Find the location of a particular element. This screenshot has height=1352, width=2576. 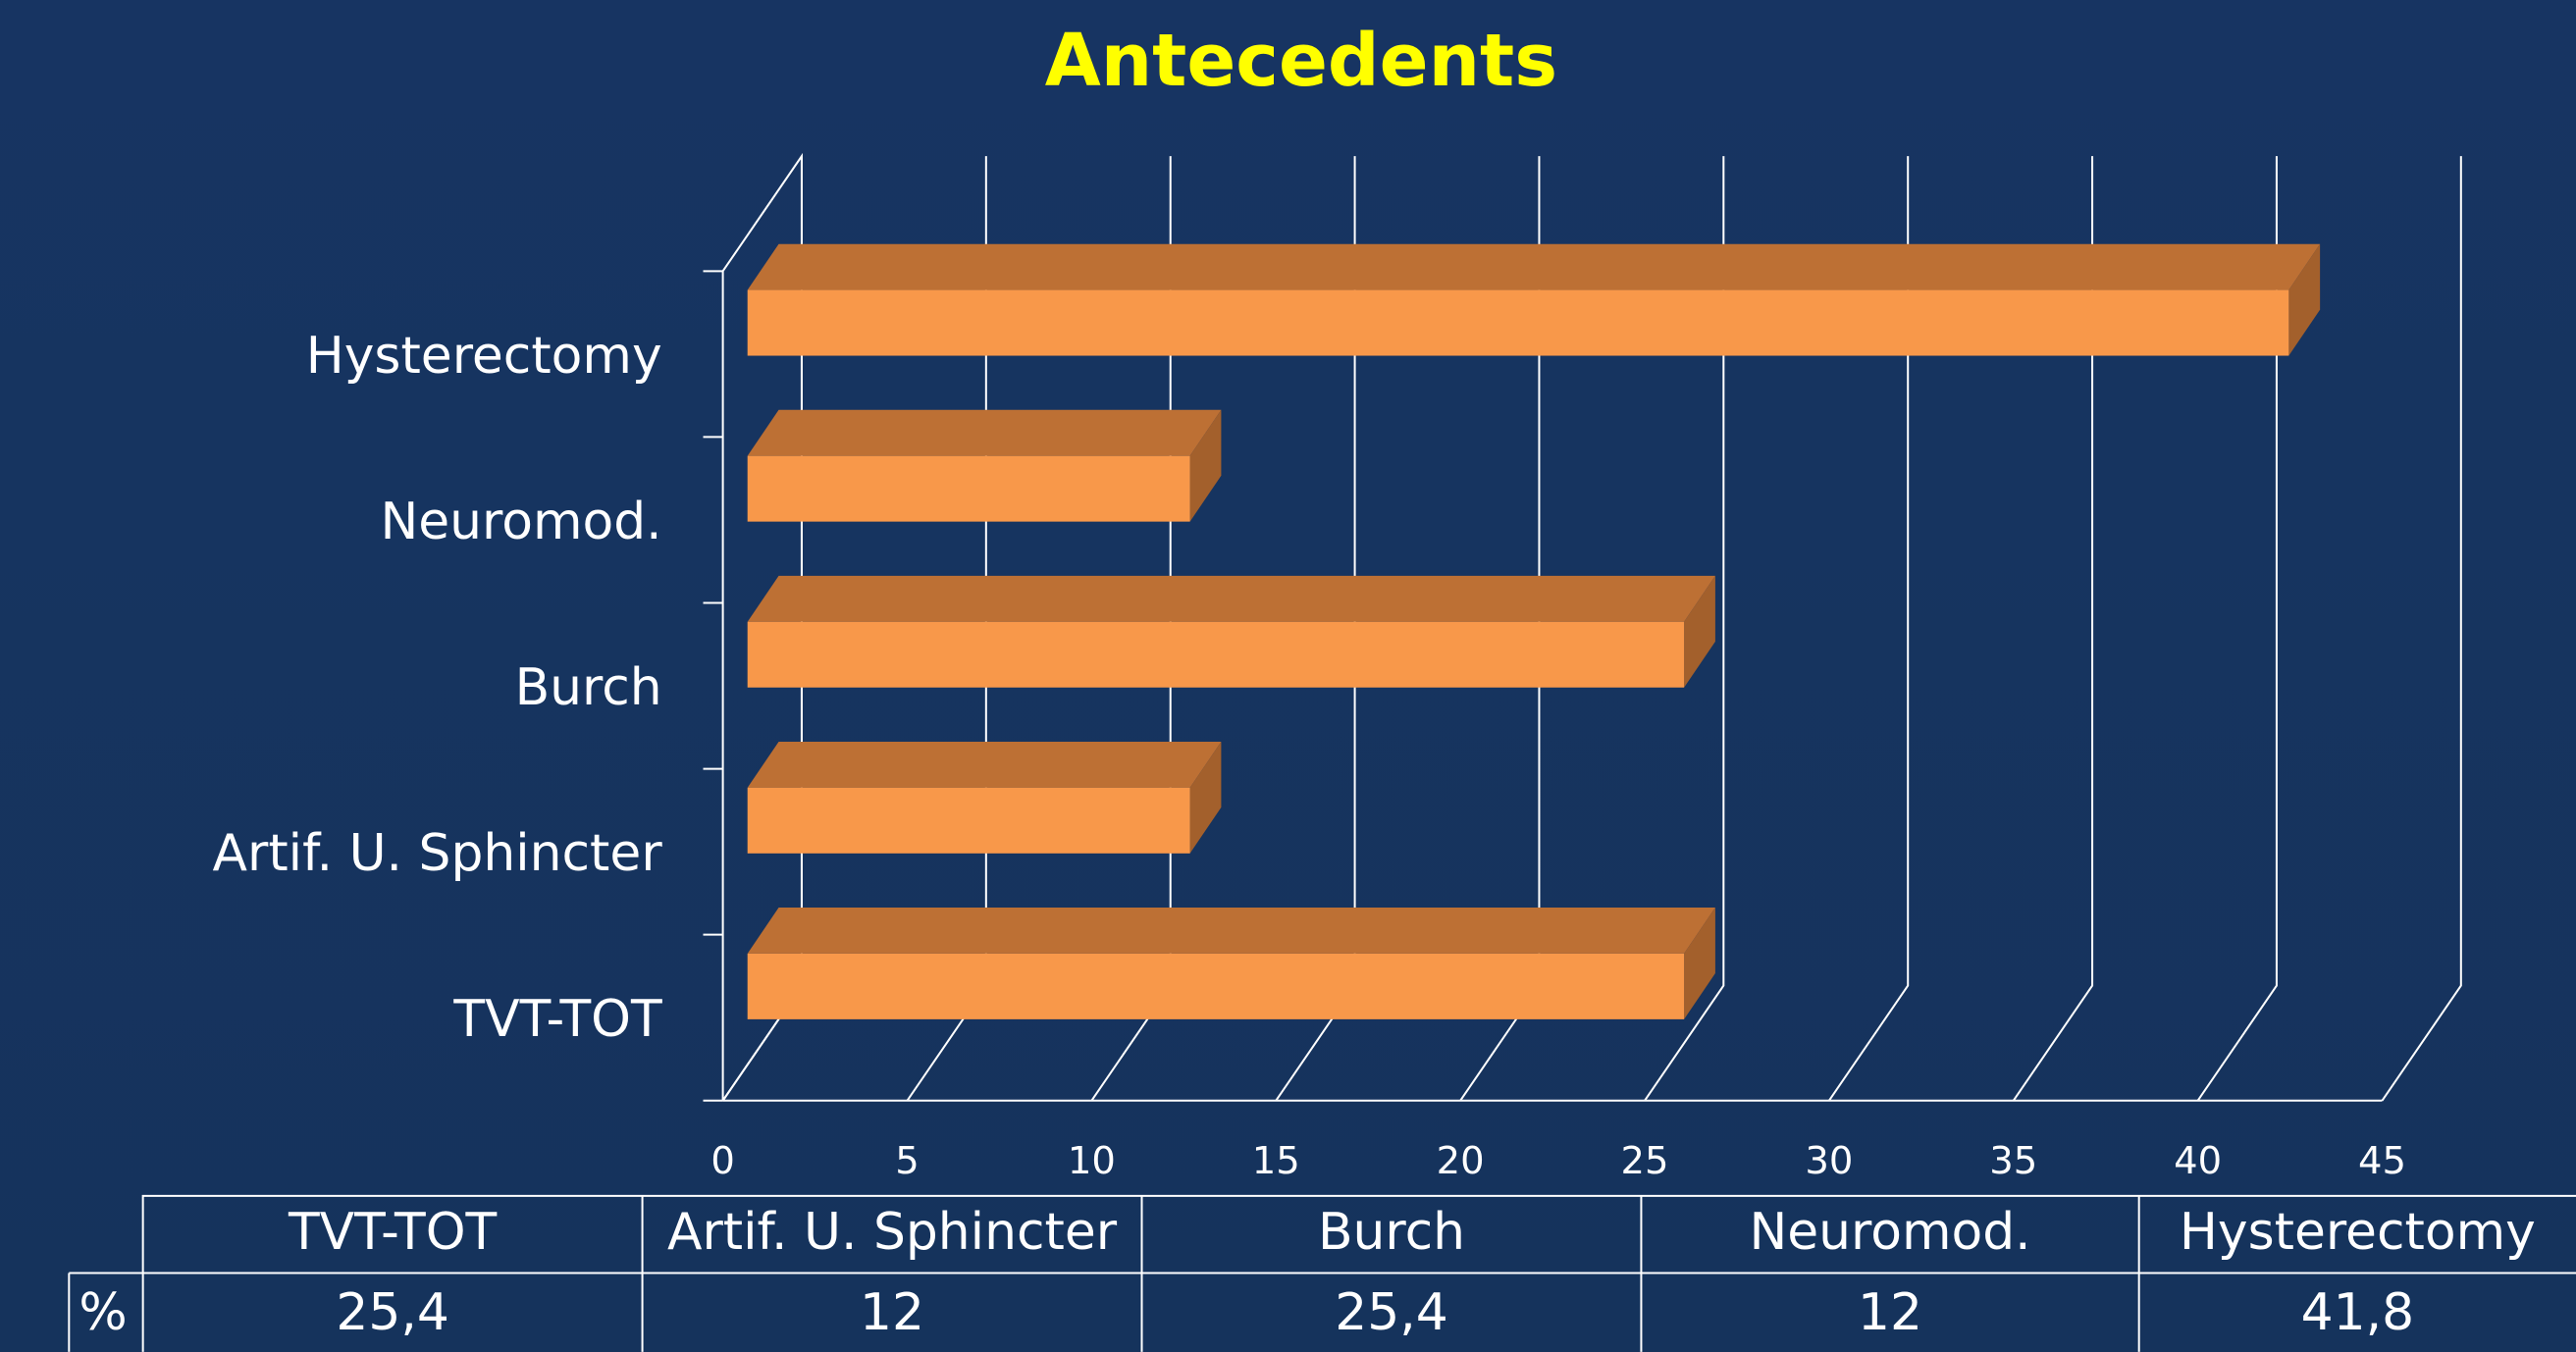

x-tick-label: 40 is located at coordinates (2198, 1161).